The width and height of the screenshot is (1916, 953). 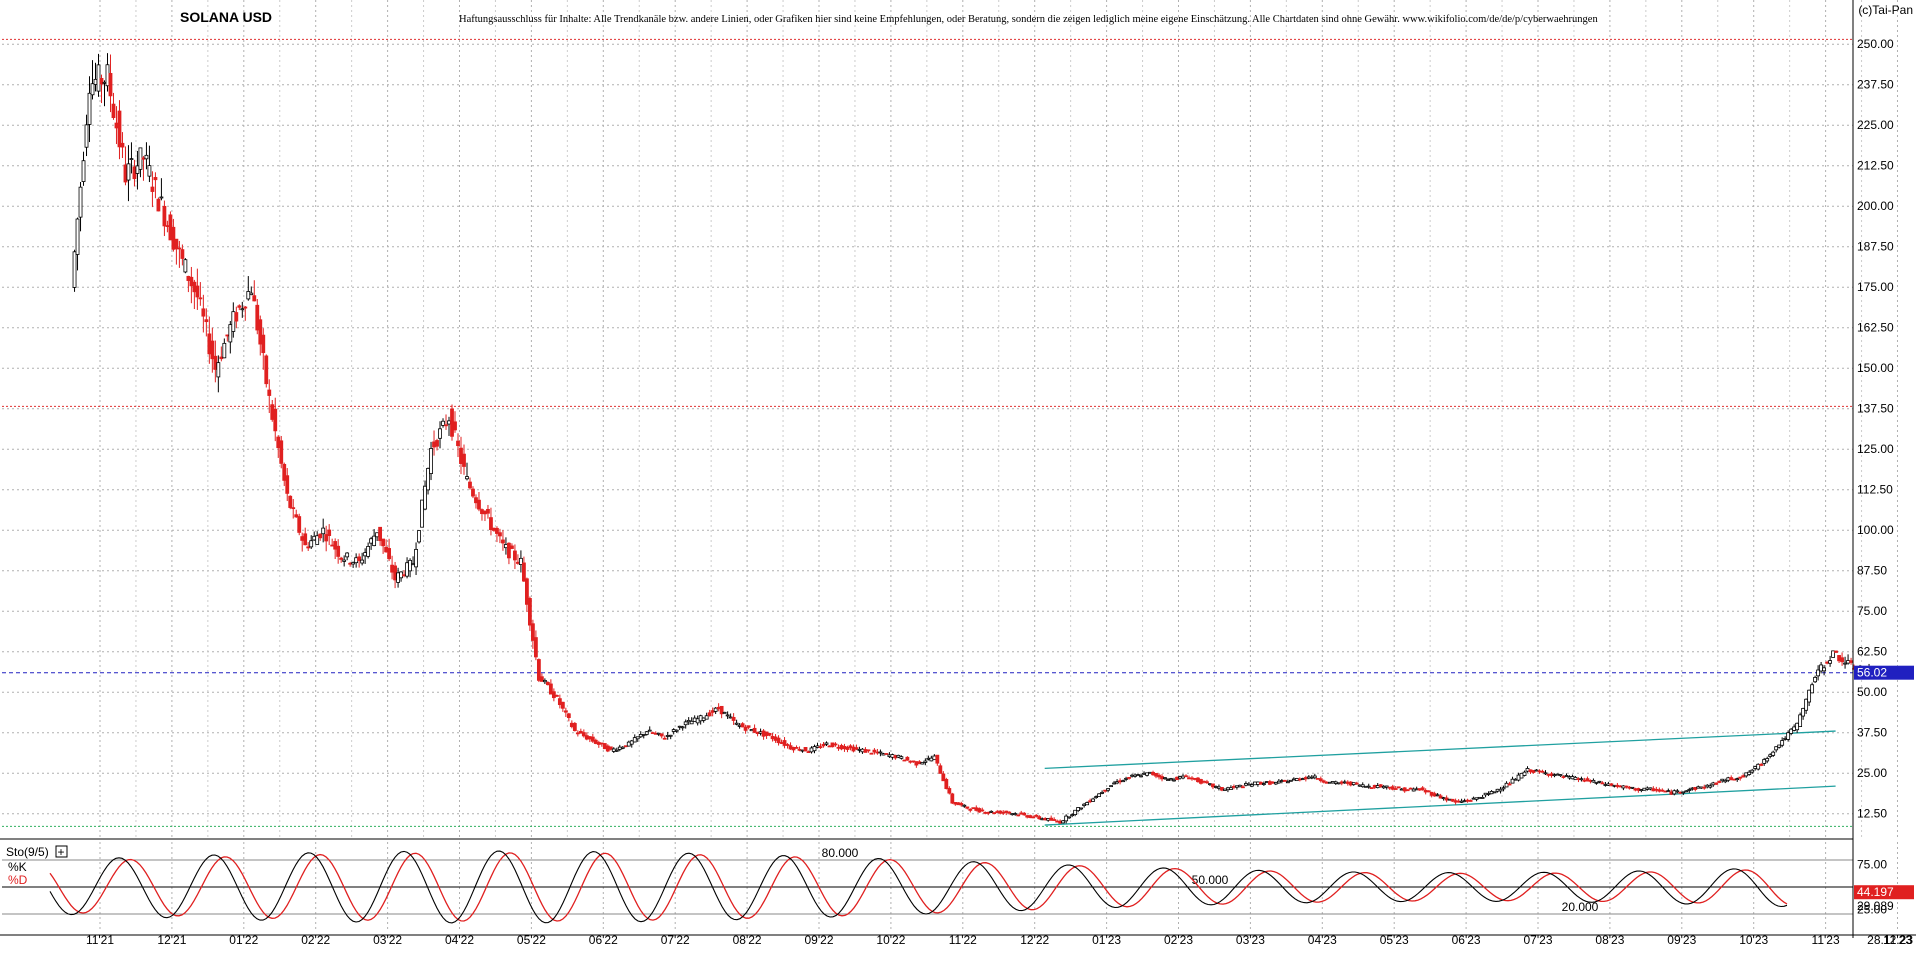 I want to click on x-tick-label: 07'23, so click(x=1538, y=940).